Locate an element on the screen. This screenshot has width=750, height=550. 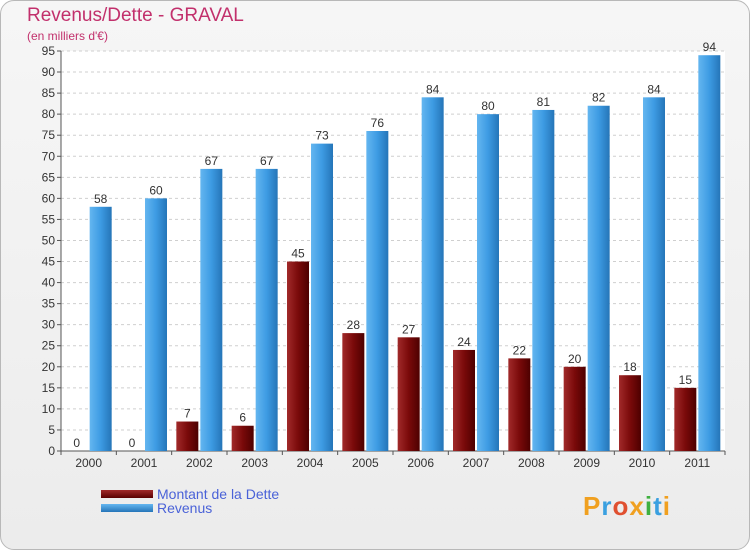
x-tick-label: 2008 is located at coordinates (531, 463).